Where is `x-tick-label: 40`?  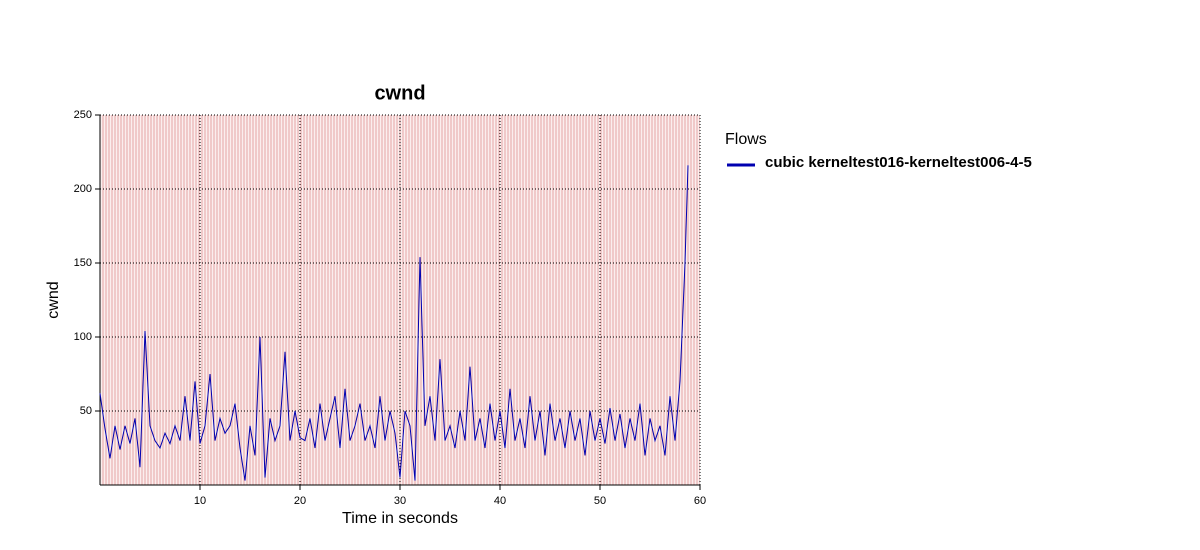 x-tick-label: 40 is located at coordinates (500, 501).